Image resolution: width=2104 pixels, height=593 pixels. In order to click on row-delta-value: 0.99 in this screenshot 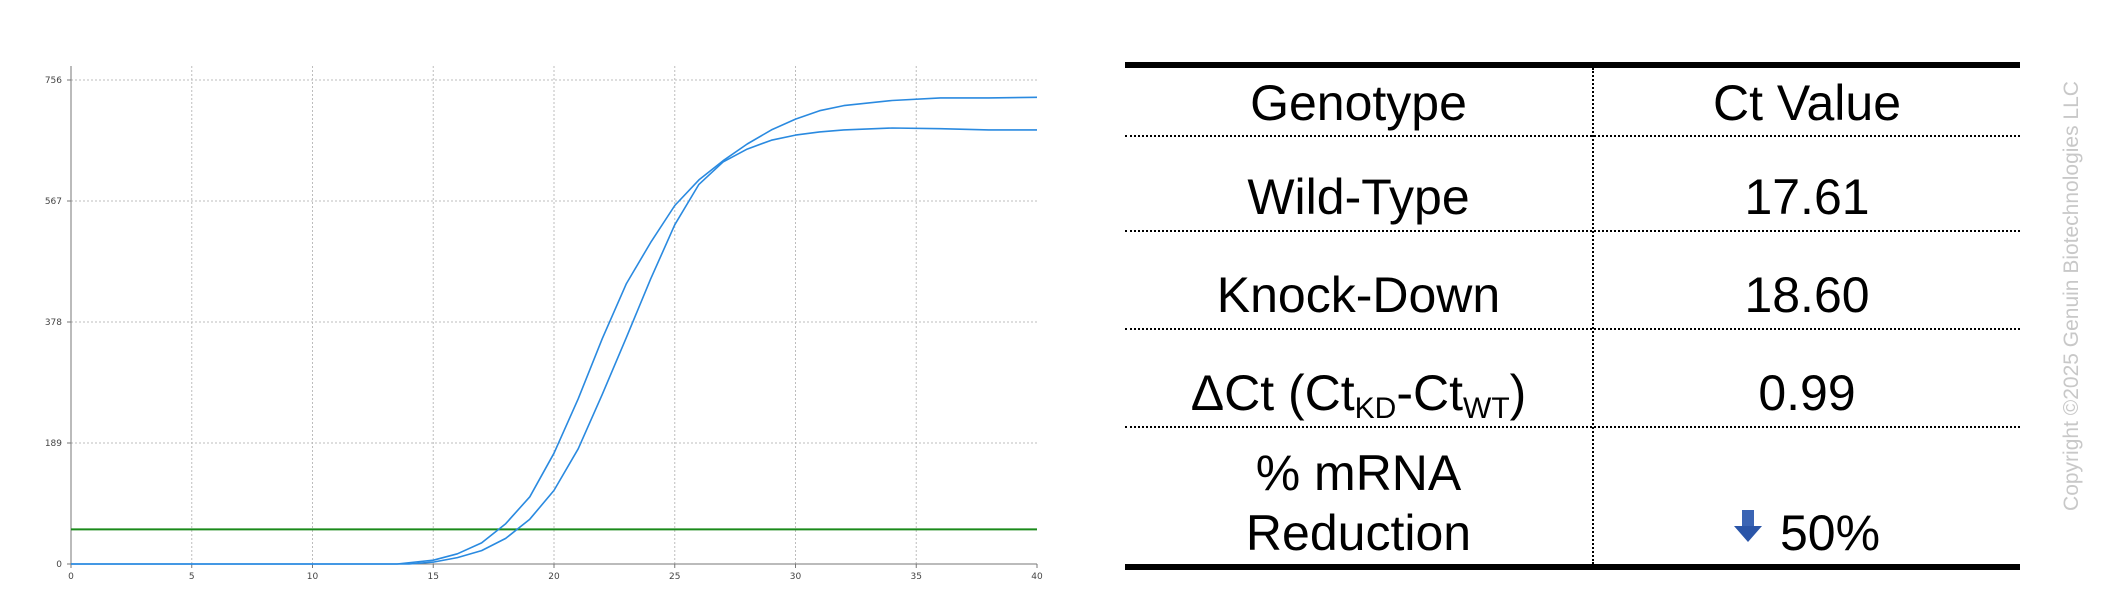, I will do `click(1807, 393)`.